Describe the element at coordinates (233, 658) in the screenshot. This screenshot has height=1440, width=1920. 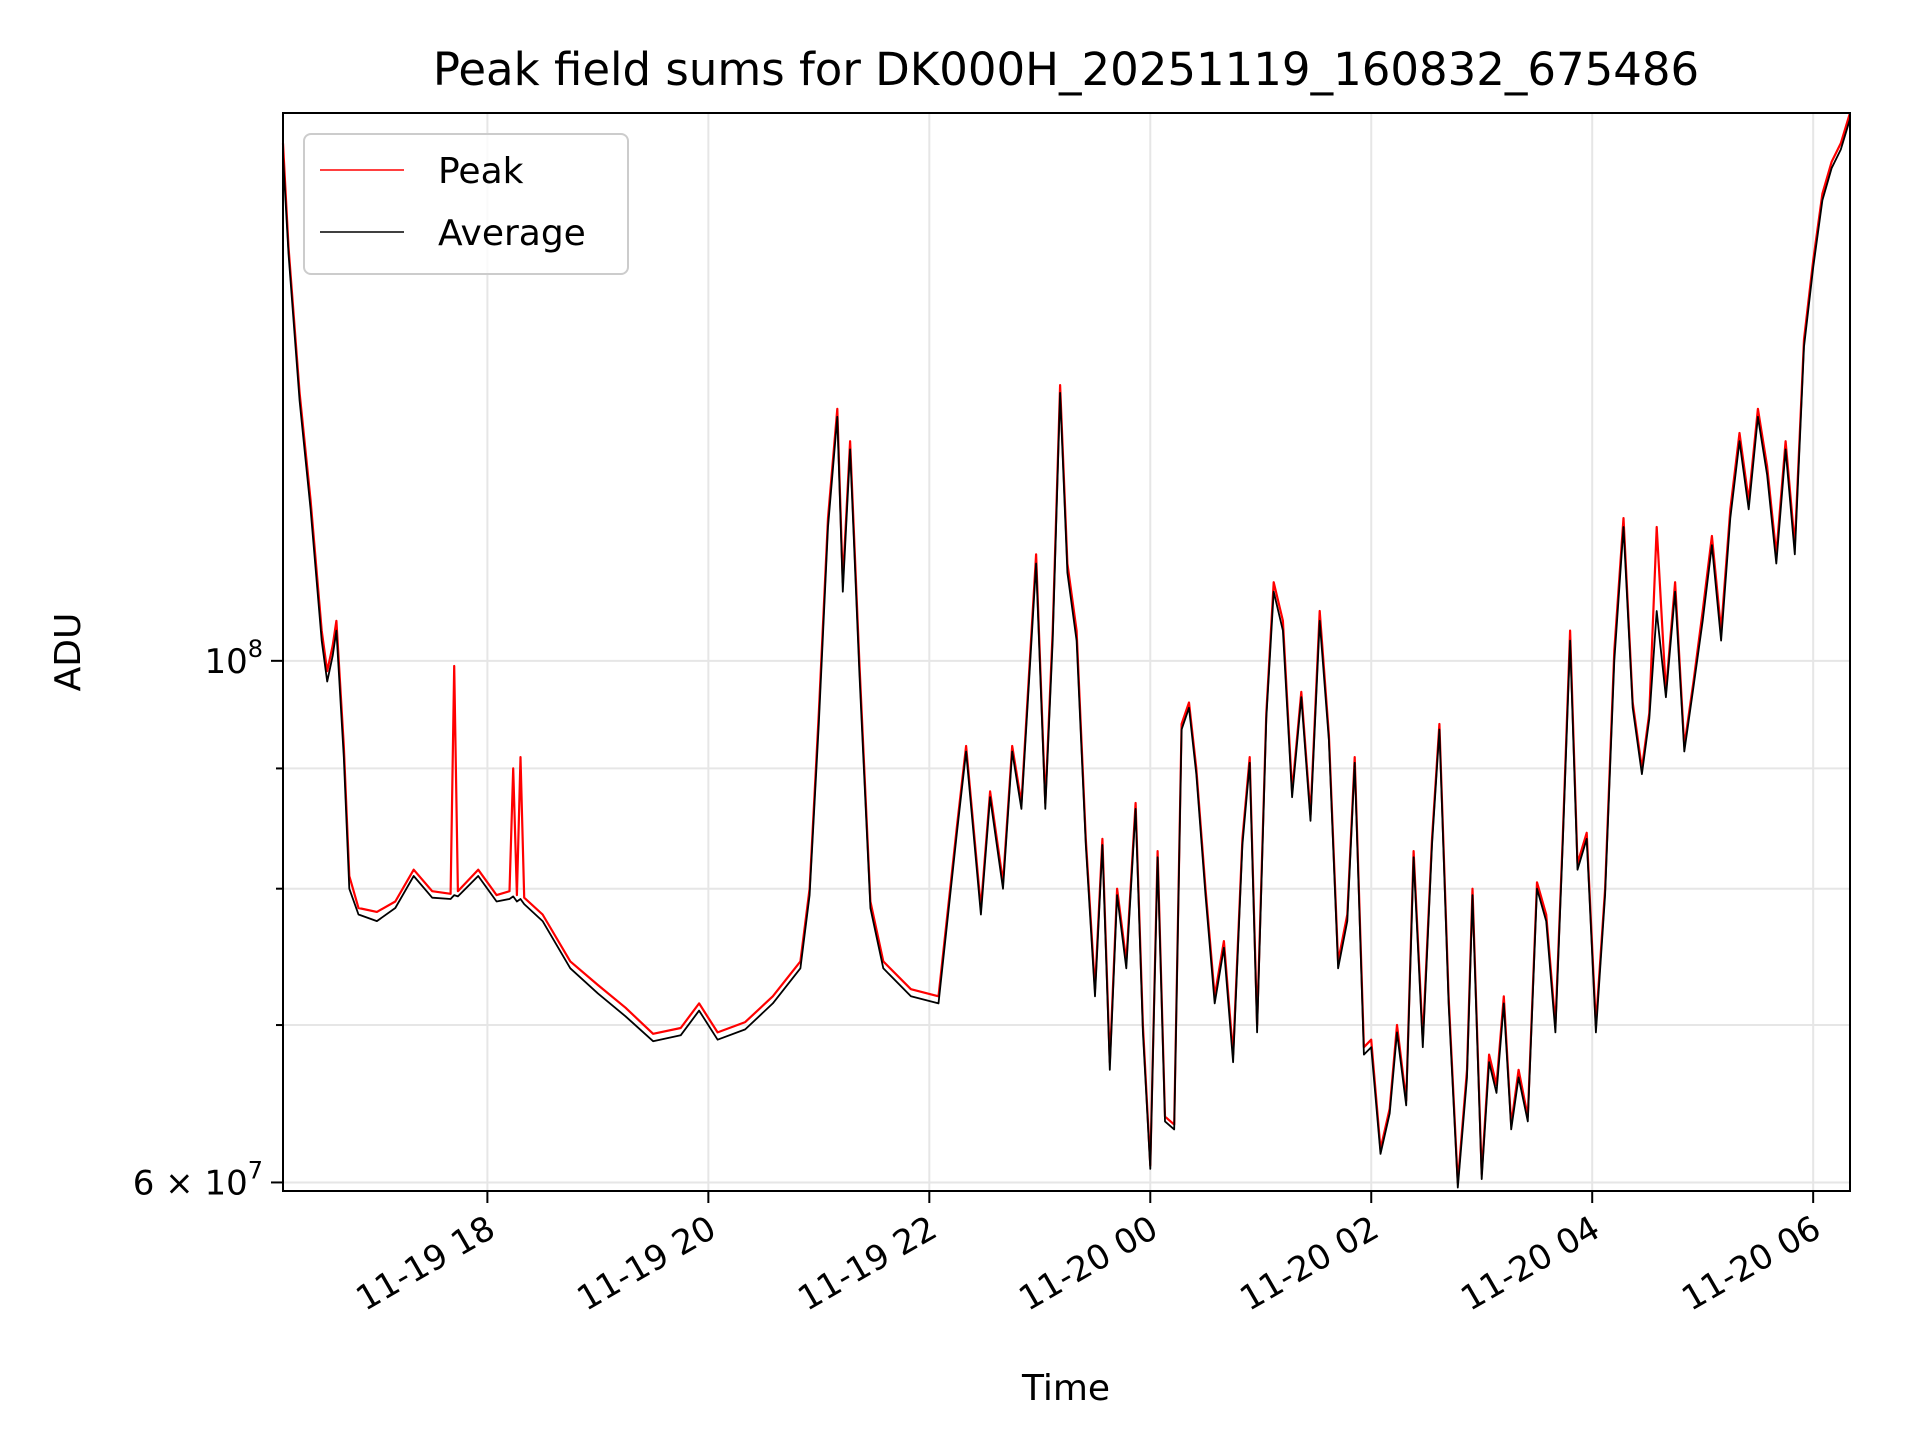
I see `y-tick-label: 108` at that location.